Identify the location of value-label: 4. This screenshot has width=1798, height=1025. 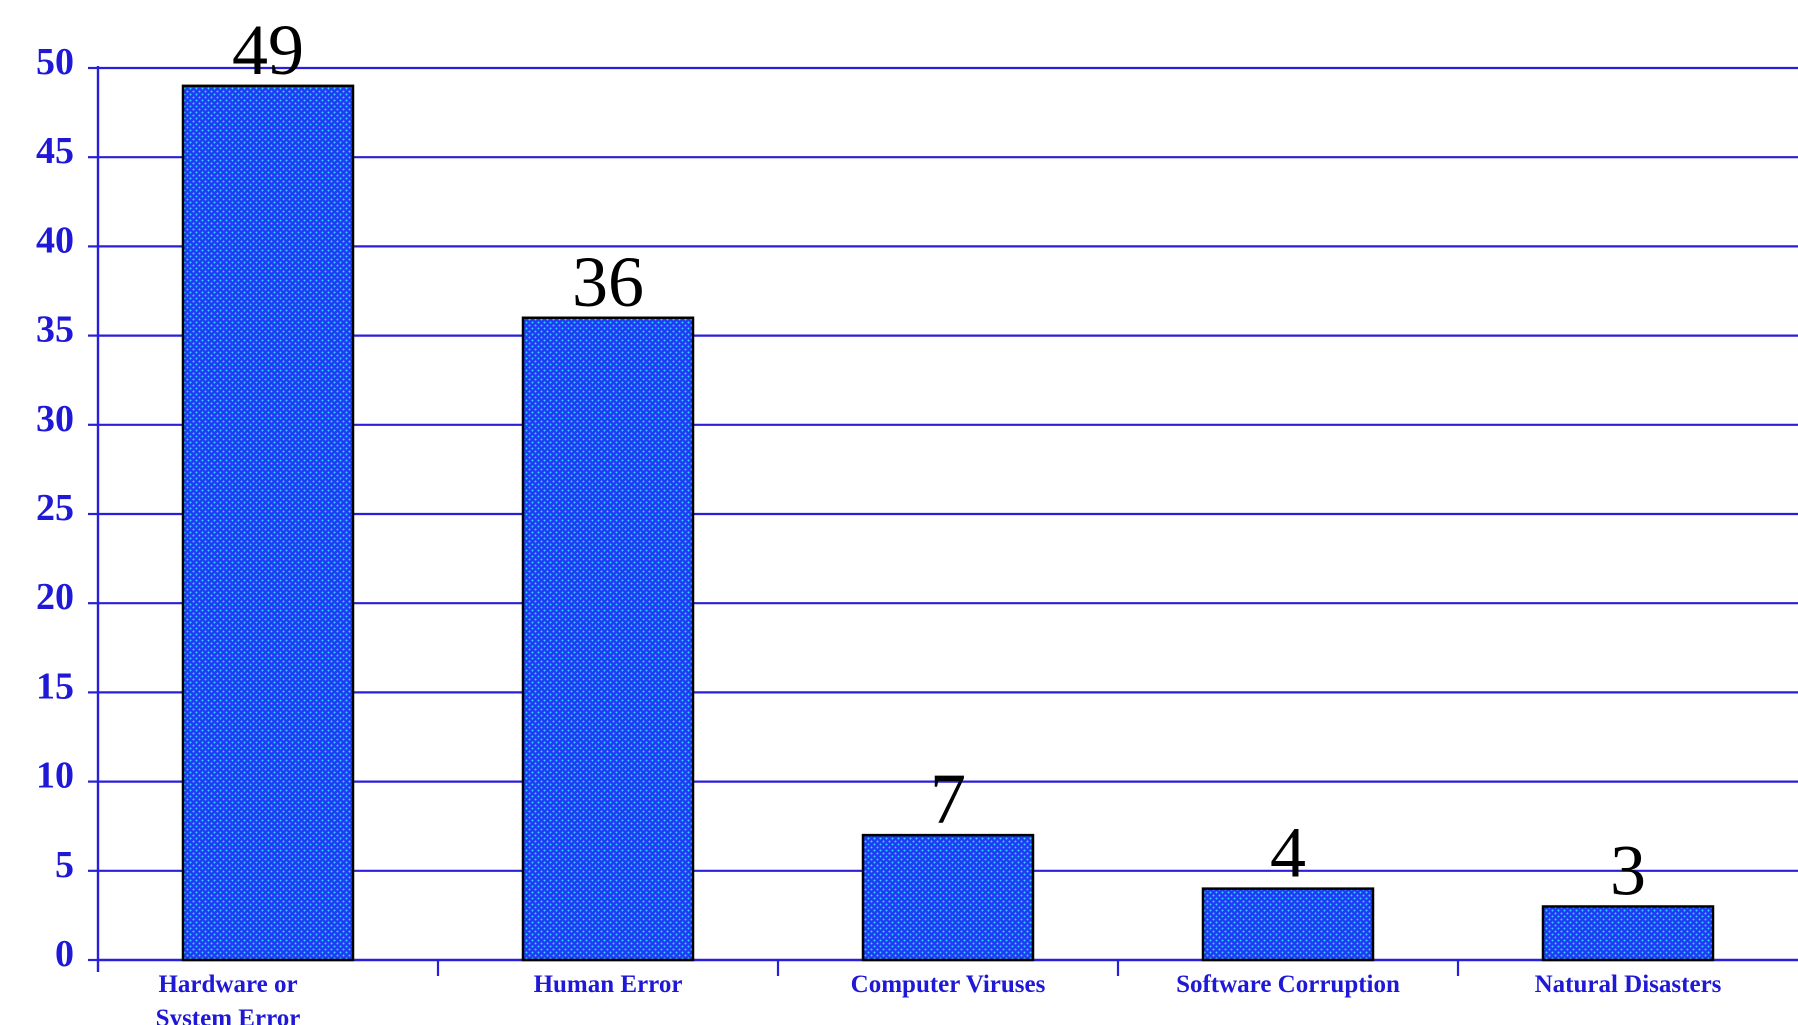
(1288, 853).